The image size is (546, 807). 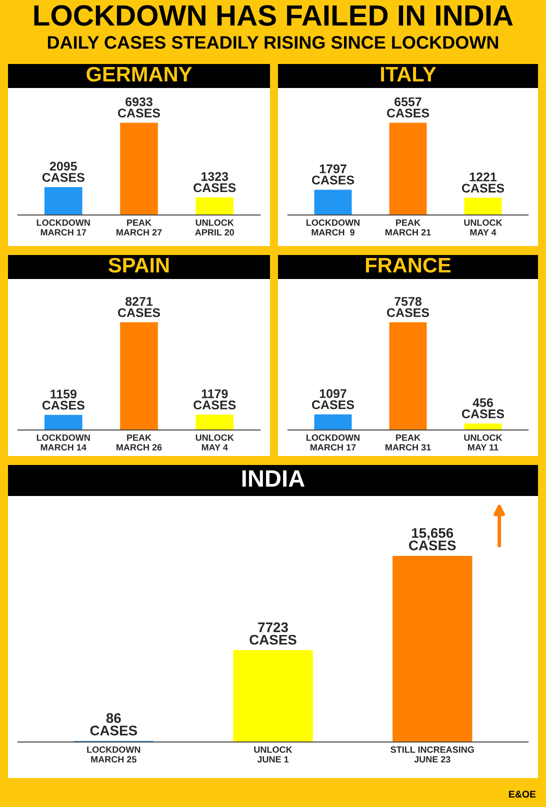 What do you see at coordinates (139, 107) in the screenshot?
I see `data-label: 6933 CASES` at bounding box center [139, 107].